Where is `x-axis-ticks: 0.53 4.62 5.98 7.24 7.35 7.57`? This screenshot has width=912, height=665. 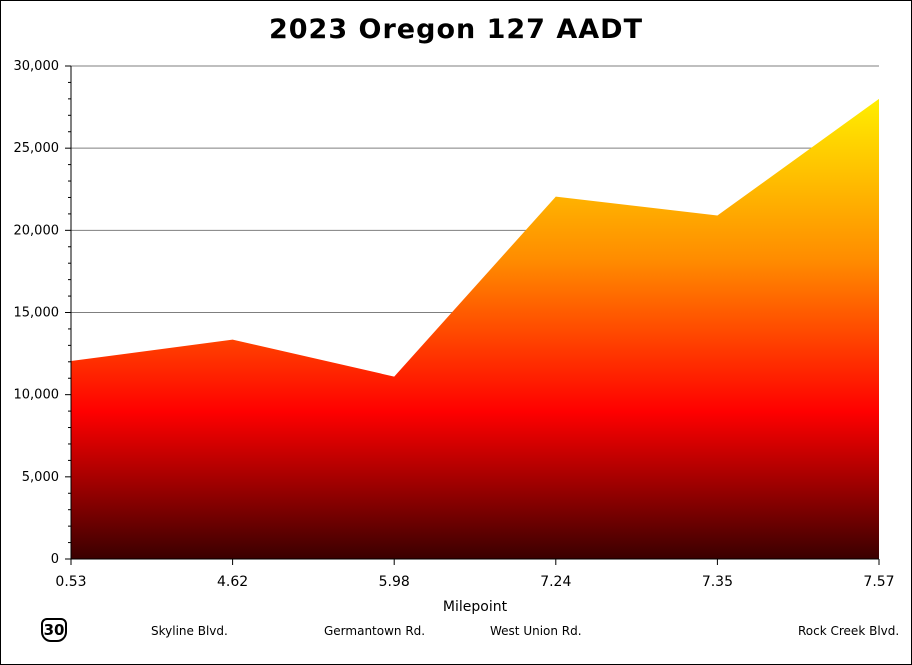 x-axis-ticks: 0.53 4.62 5.98 7.24 7.35 7.57 is located at coordinates (475, 574).